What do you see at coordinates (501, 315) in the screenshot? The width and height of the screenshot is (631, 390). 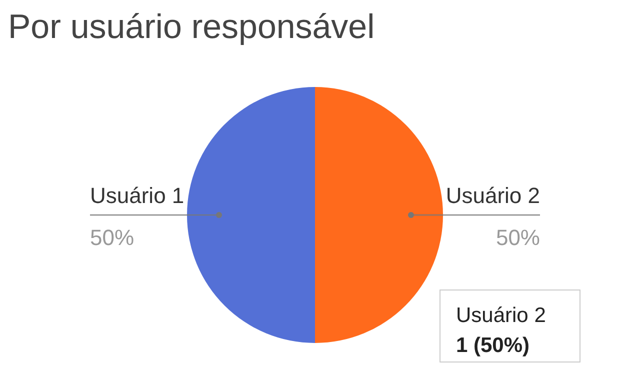 I see `text: Usuário 2` at bounding box center [501, 315].